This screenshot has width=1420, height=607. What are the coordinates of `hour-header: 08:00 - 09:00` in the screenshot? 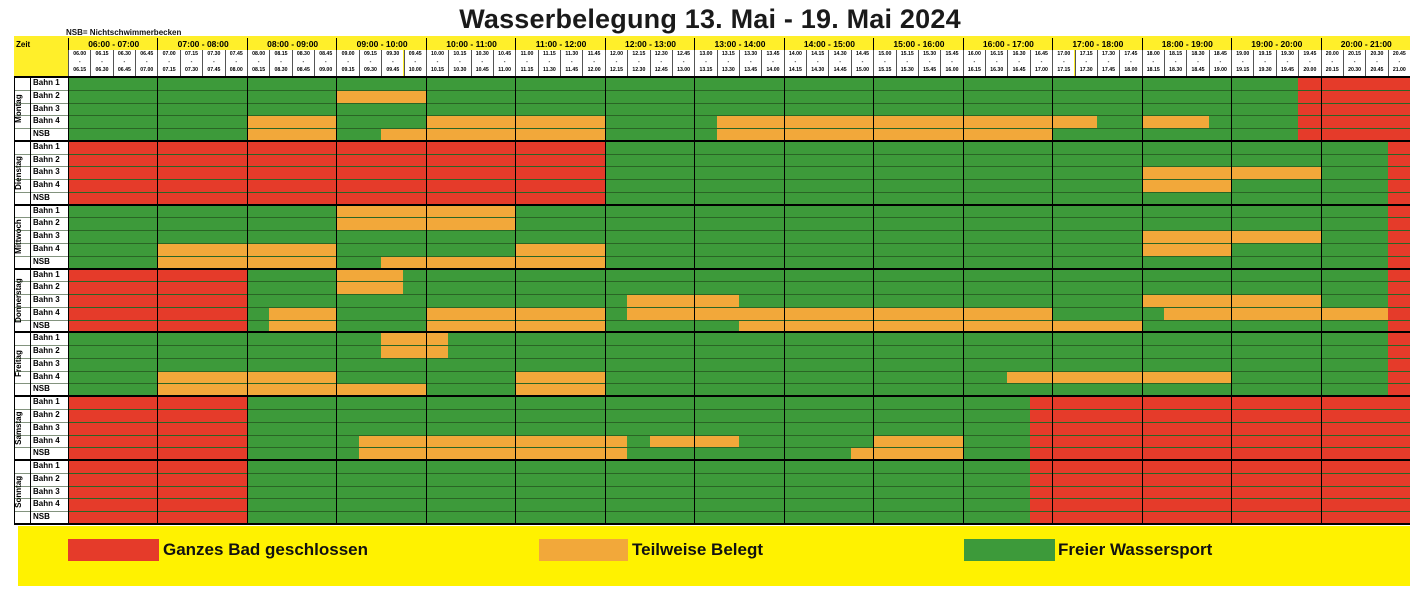 It's located at (291, 44).